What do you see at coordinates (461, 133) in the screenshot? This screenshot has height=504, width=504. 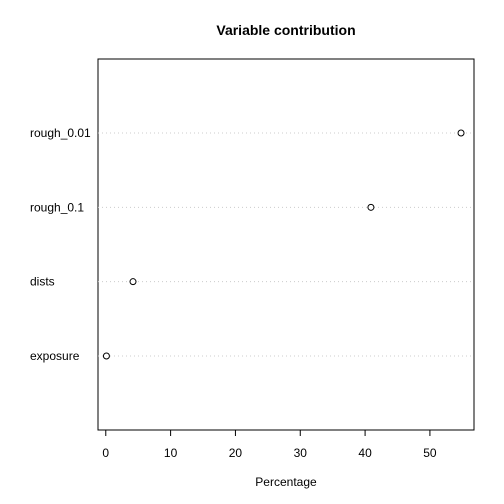 I see `data-point-rough_0.01` at bounding box center [461, 133].